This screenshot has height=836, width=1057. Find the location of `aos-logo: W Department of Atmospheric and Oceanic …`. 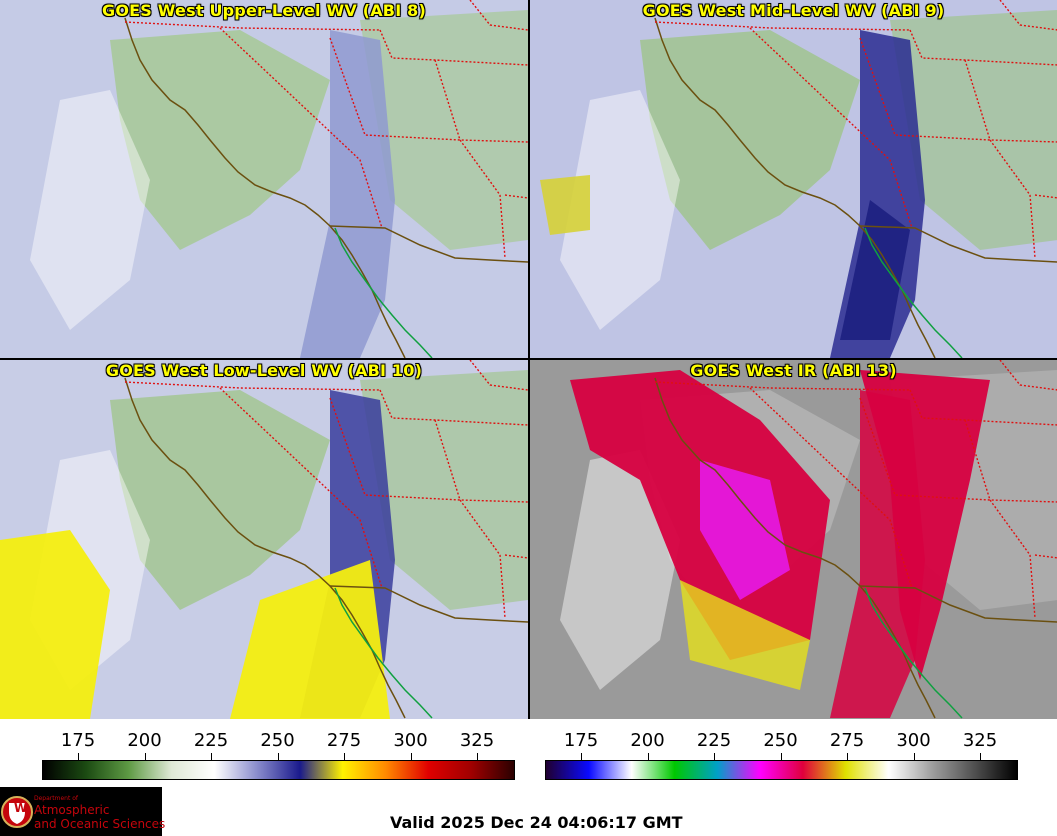

aos-logo: W Department of Atmospheric and Oceanic … is located at coordinates (83, 811).